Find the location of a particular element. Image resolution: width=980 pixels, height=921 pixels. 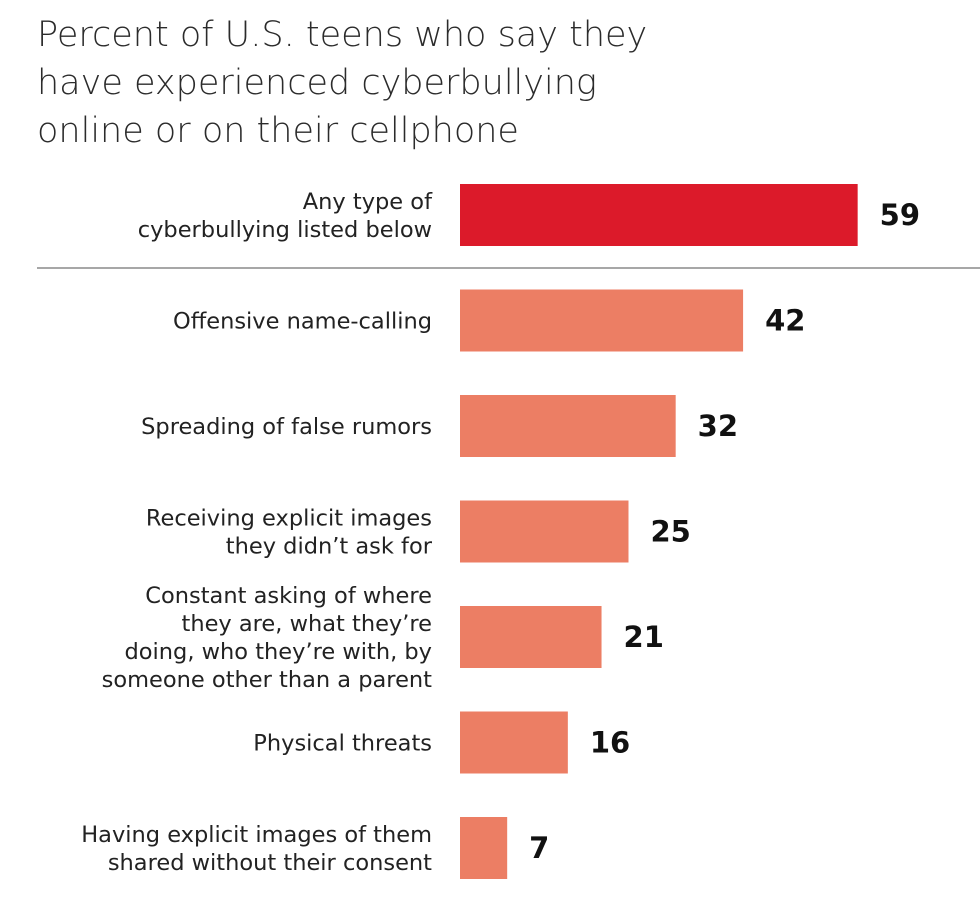

category-label-line: Spreading of false rumors is located at coordinates (286, 427).